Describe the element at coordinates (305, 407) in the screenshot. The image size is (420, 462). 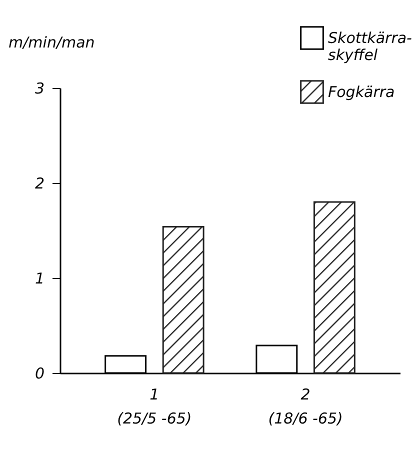
I see `x-tick-label: 2 (18/6 -65)` at that location.